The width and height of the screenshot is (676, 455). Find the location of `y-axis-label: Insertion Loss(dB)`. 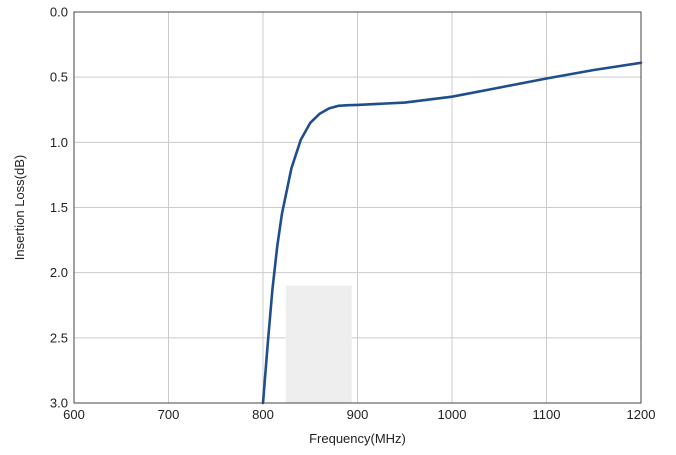

y-axis-label: Insertion Loss(dB) is located at coordinates (19, 208).